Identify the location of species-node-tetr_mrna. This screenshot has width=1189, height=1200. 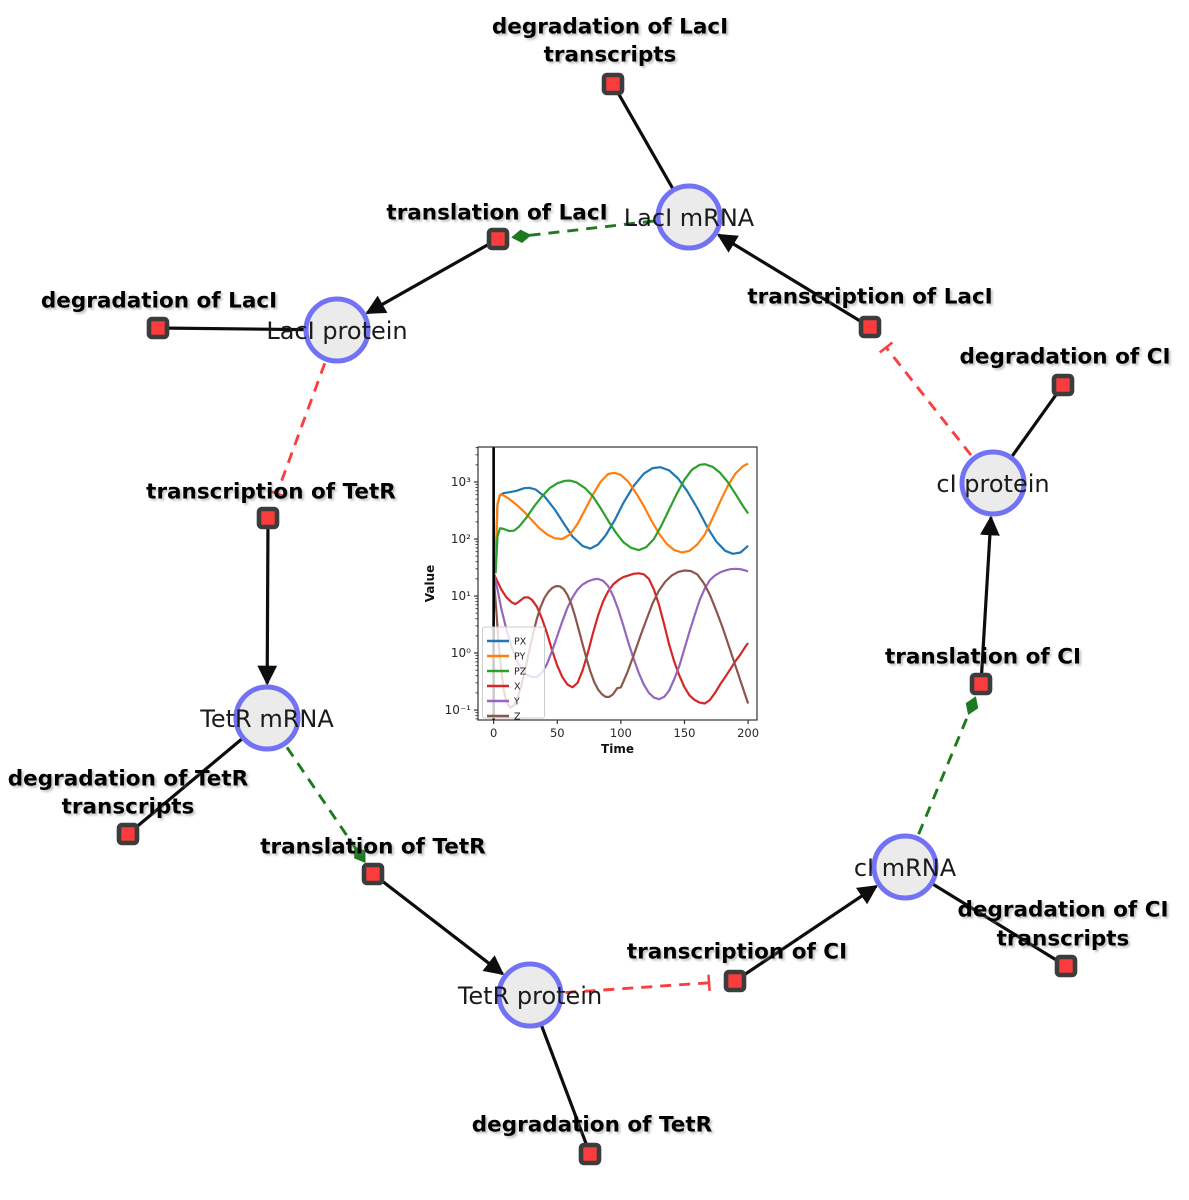
(267, 718).